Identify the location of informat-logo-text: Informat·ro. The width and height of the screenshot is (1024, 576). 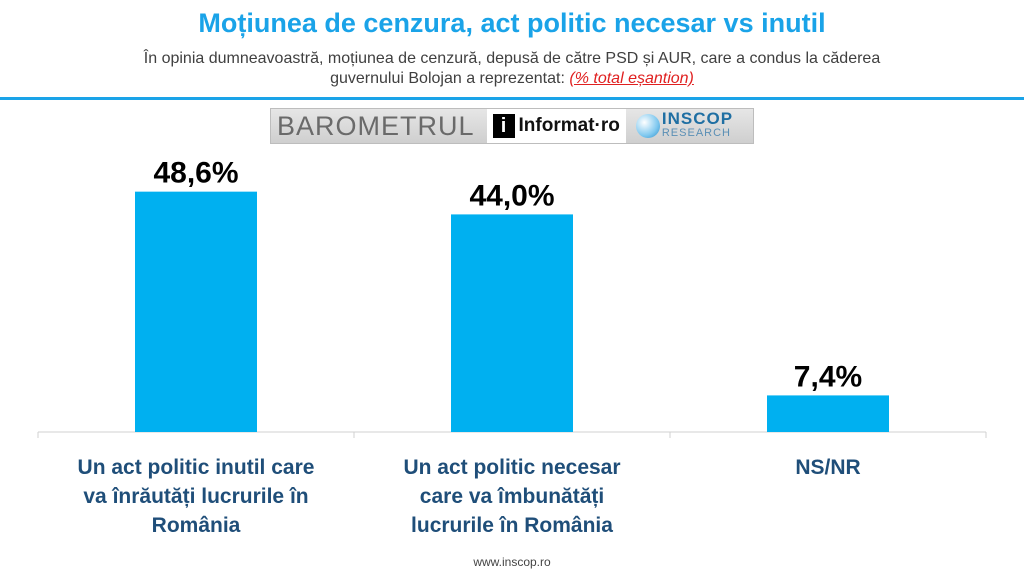
(569, 125).